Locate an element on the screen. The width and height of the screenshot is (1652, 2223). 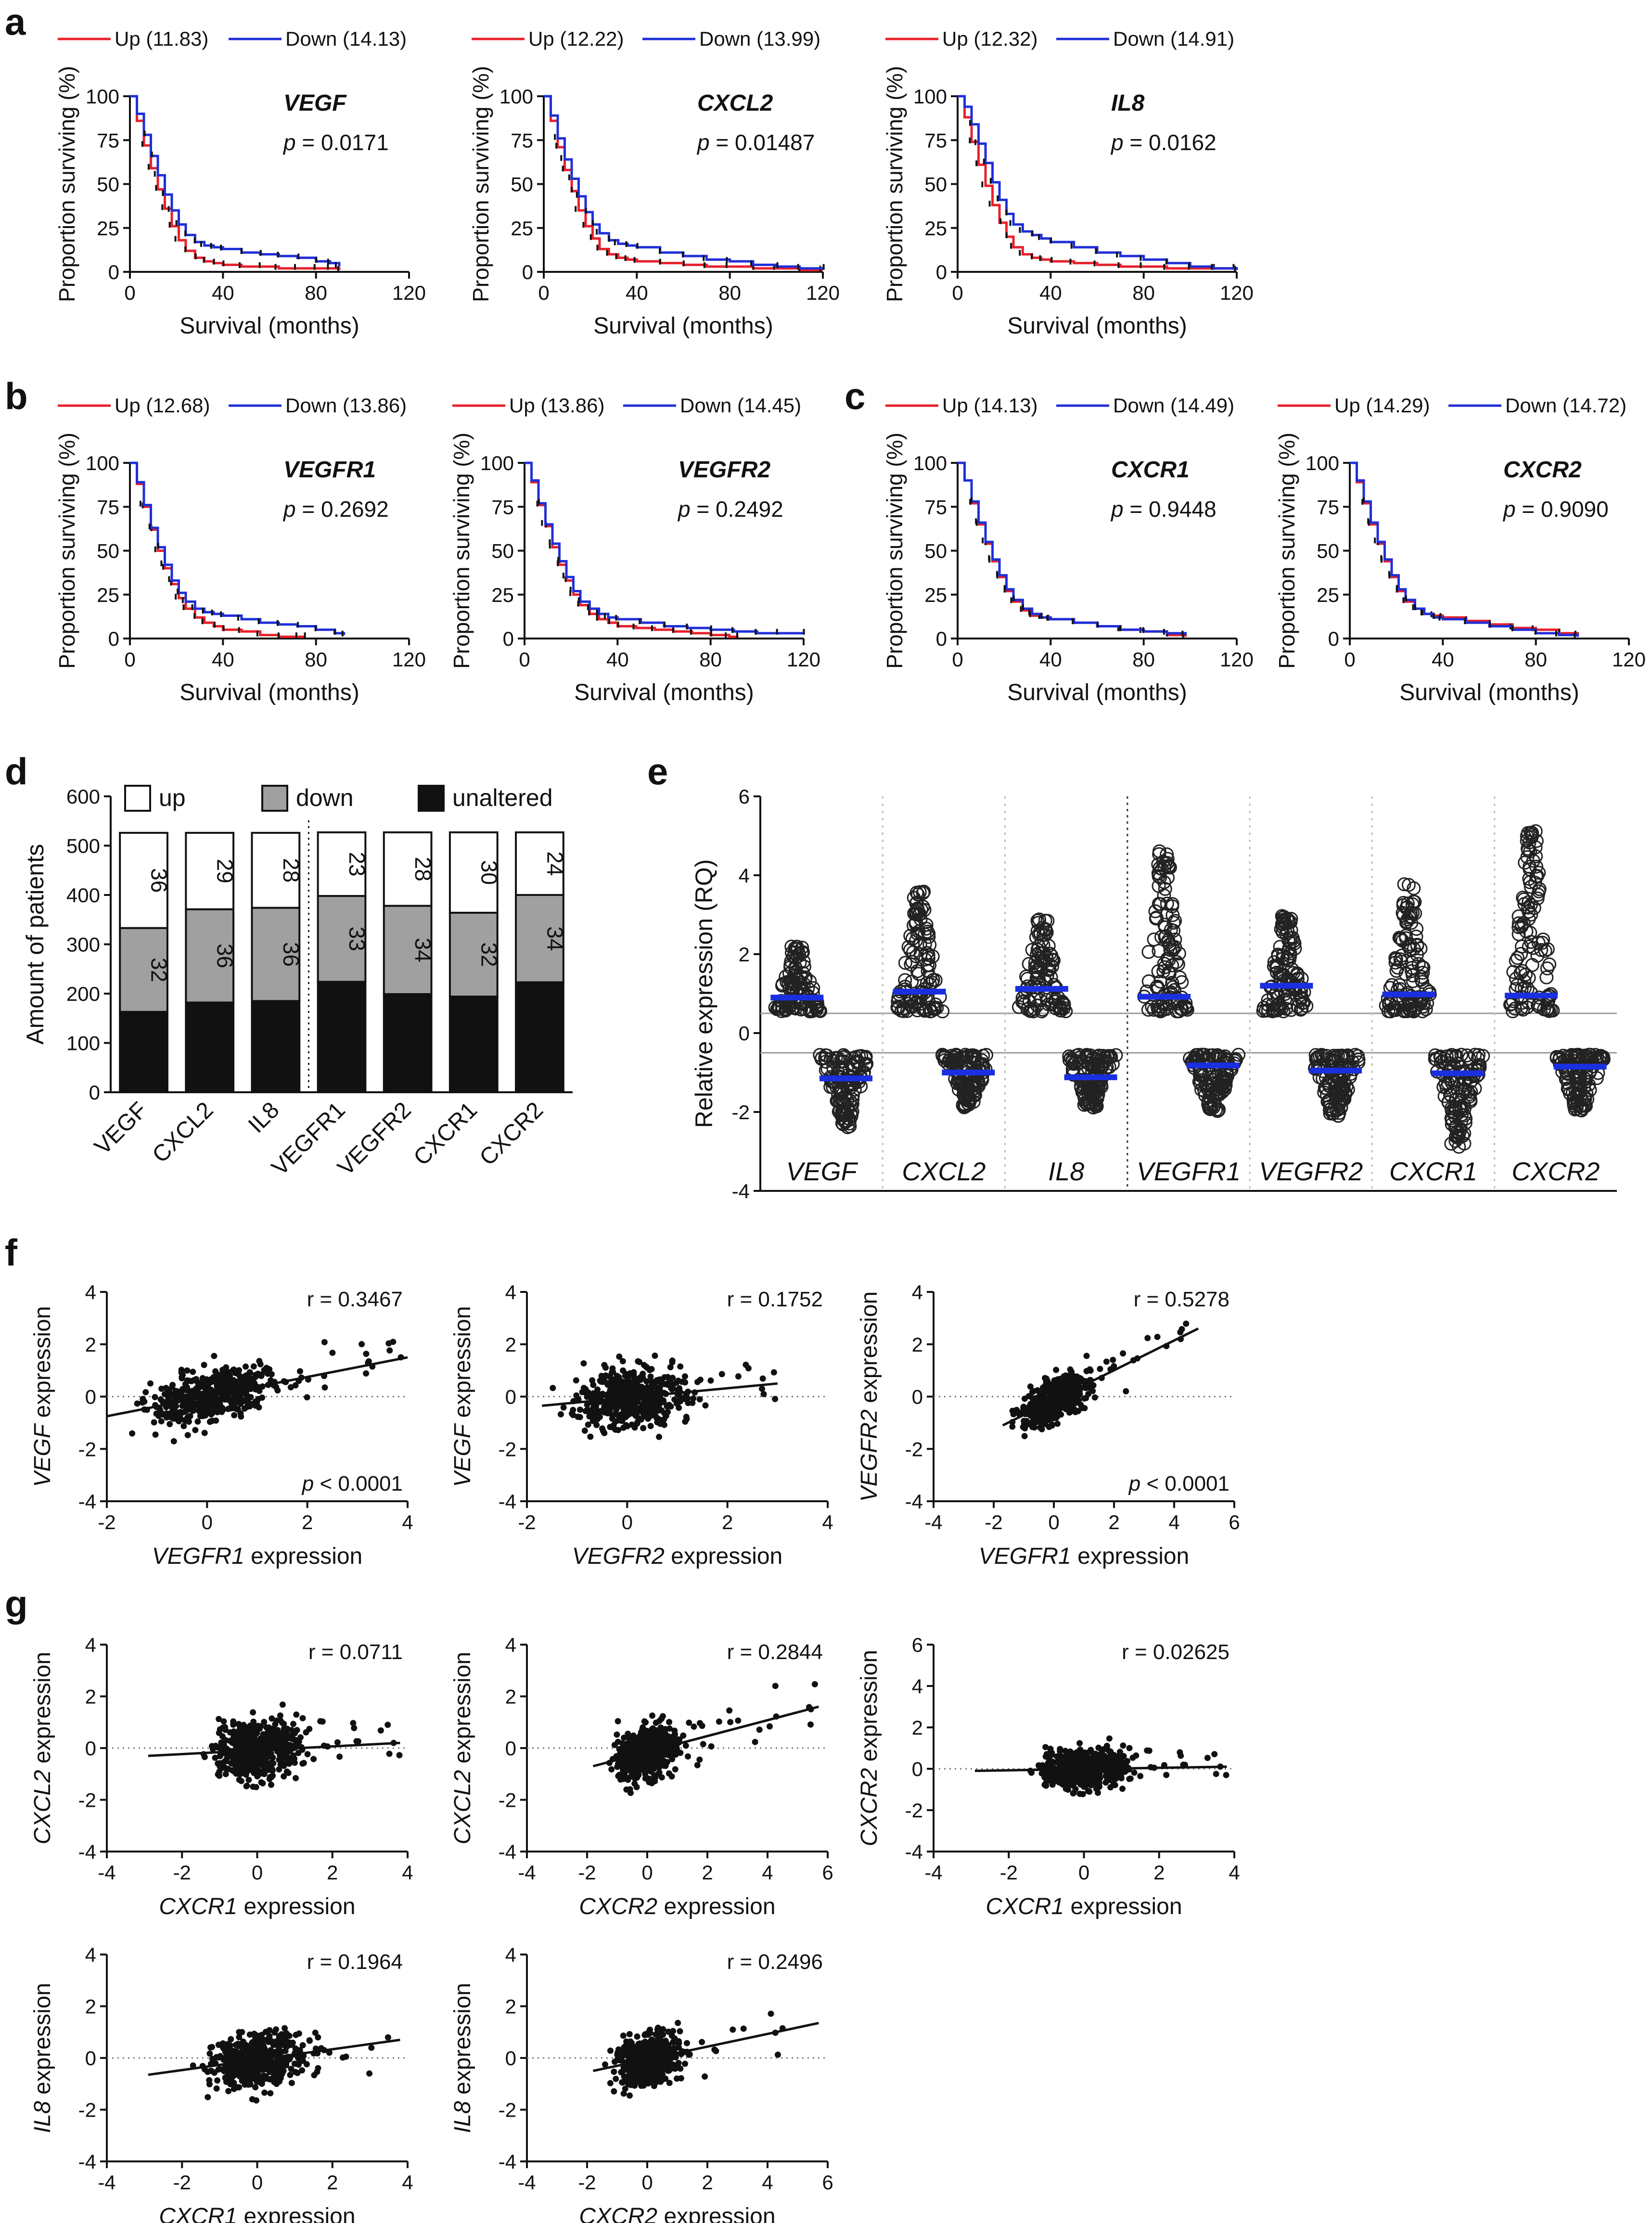
x-axis-label: Survival (months) is located at coordinates (269, 692).